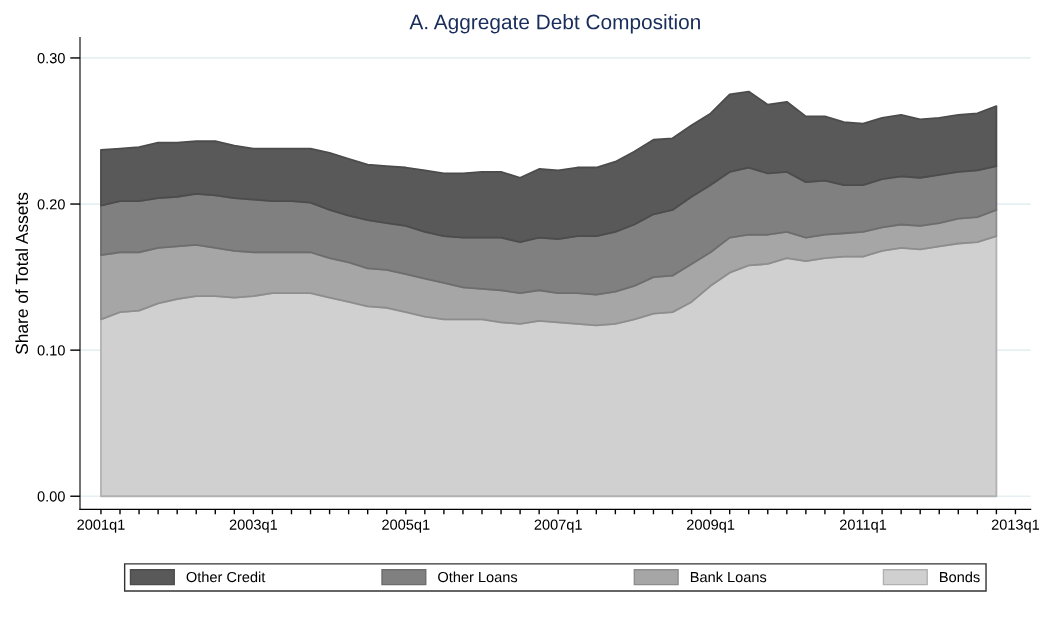 The width and height of the screenshot is (1039, 625). I want to click on x-tick-label: 2005q1, so click(406, 526).